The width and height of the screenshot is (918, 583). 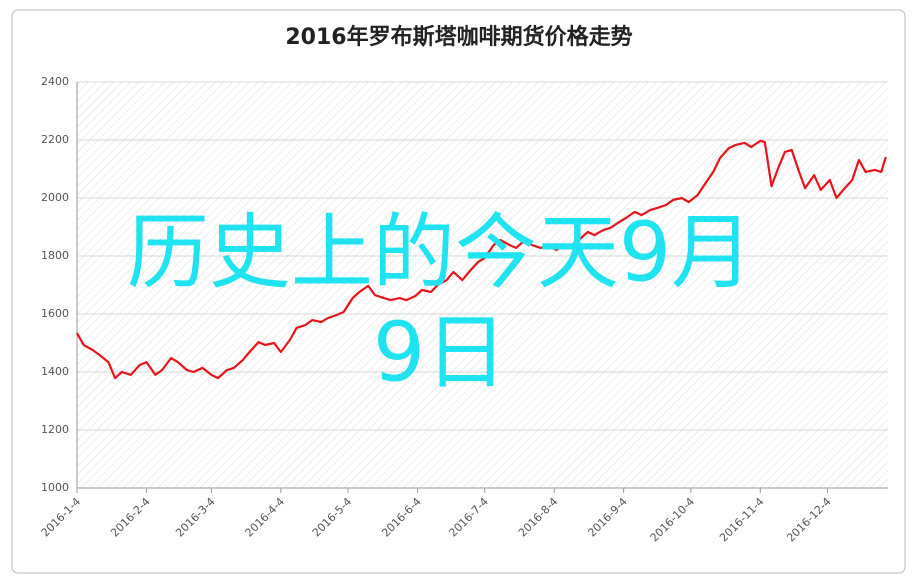 I want to click on overlay-text: 历史上的今天9月, so click(x=440, y=252).